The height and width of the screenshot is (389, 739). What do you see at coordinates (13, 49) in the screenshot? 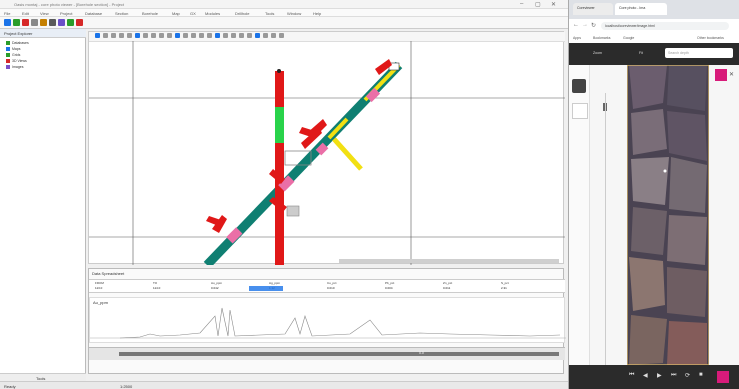
I see `tree-item-maps: Maps` at bounding box center [13, 49].